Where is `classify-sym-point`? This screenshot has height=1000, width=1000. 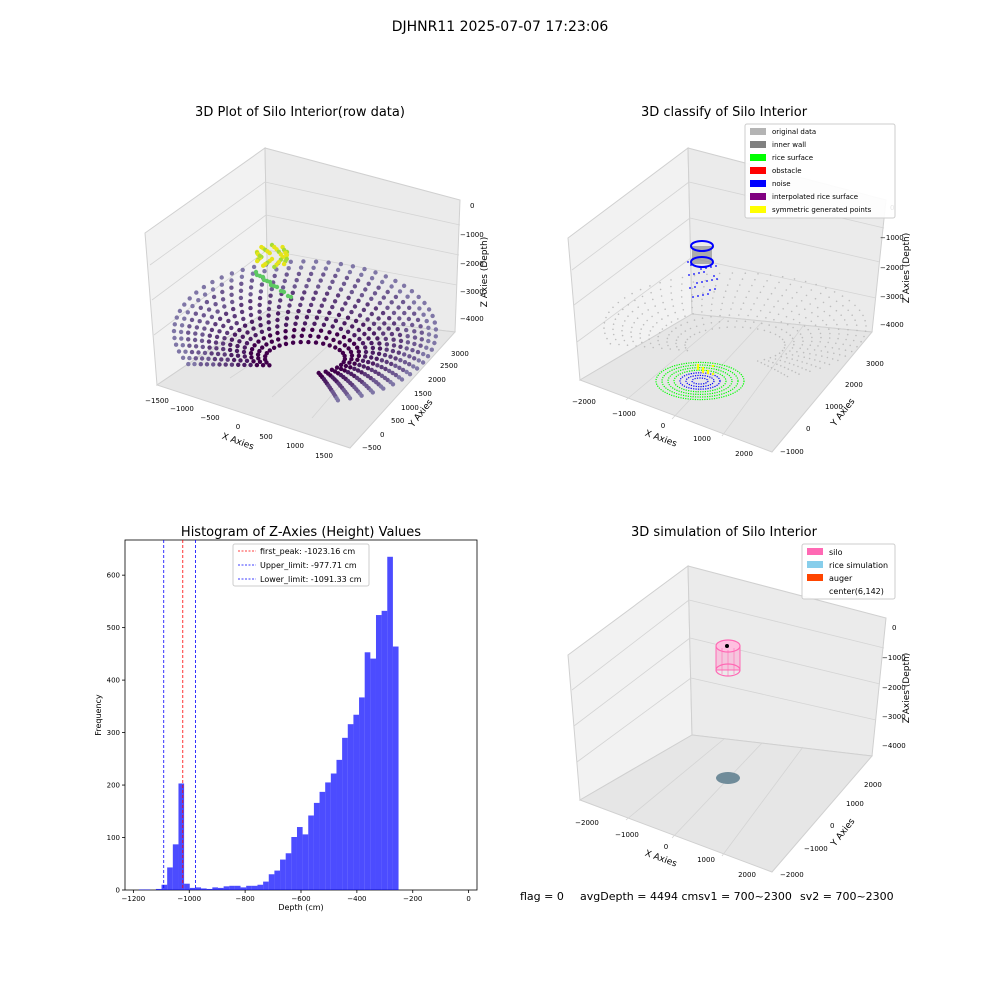 classify-sym-point is located at coordinates (708, 371).